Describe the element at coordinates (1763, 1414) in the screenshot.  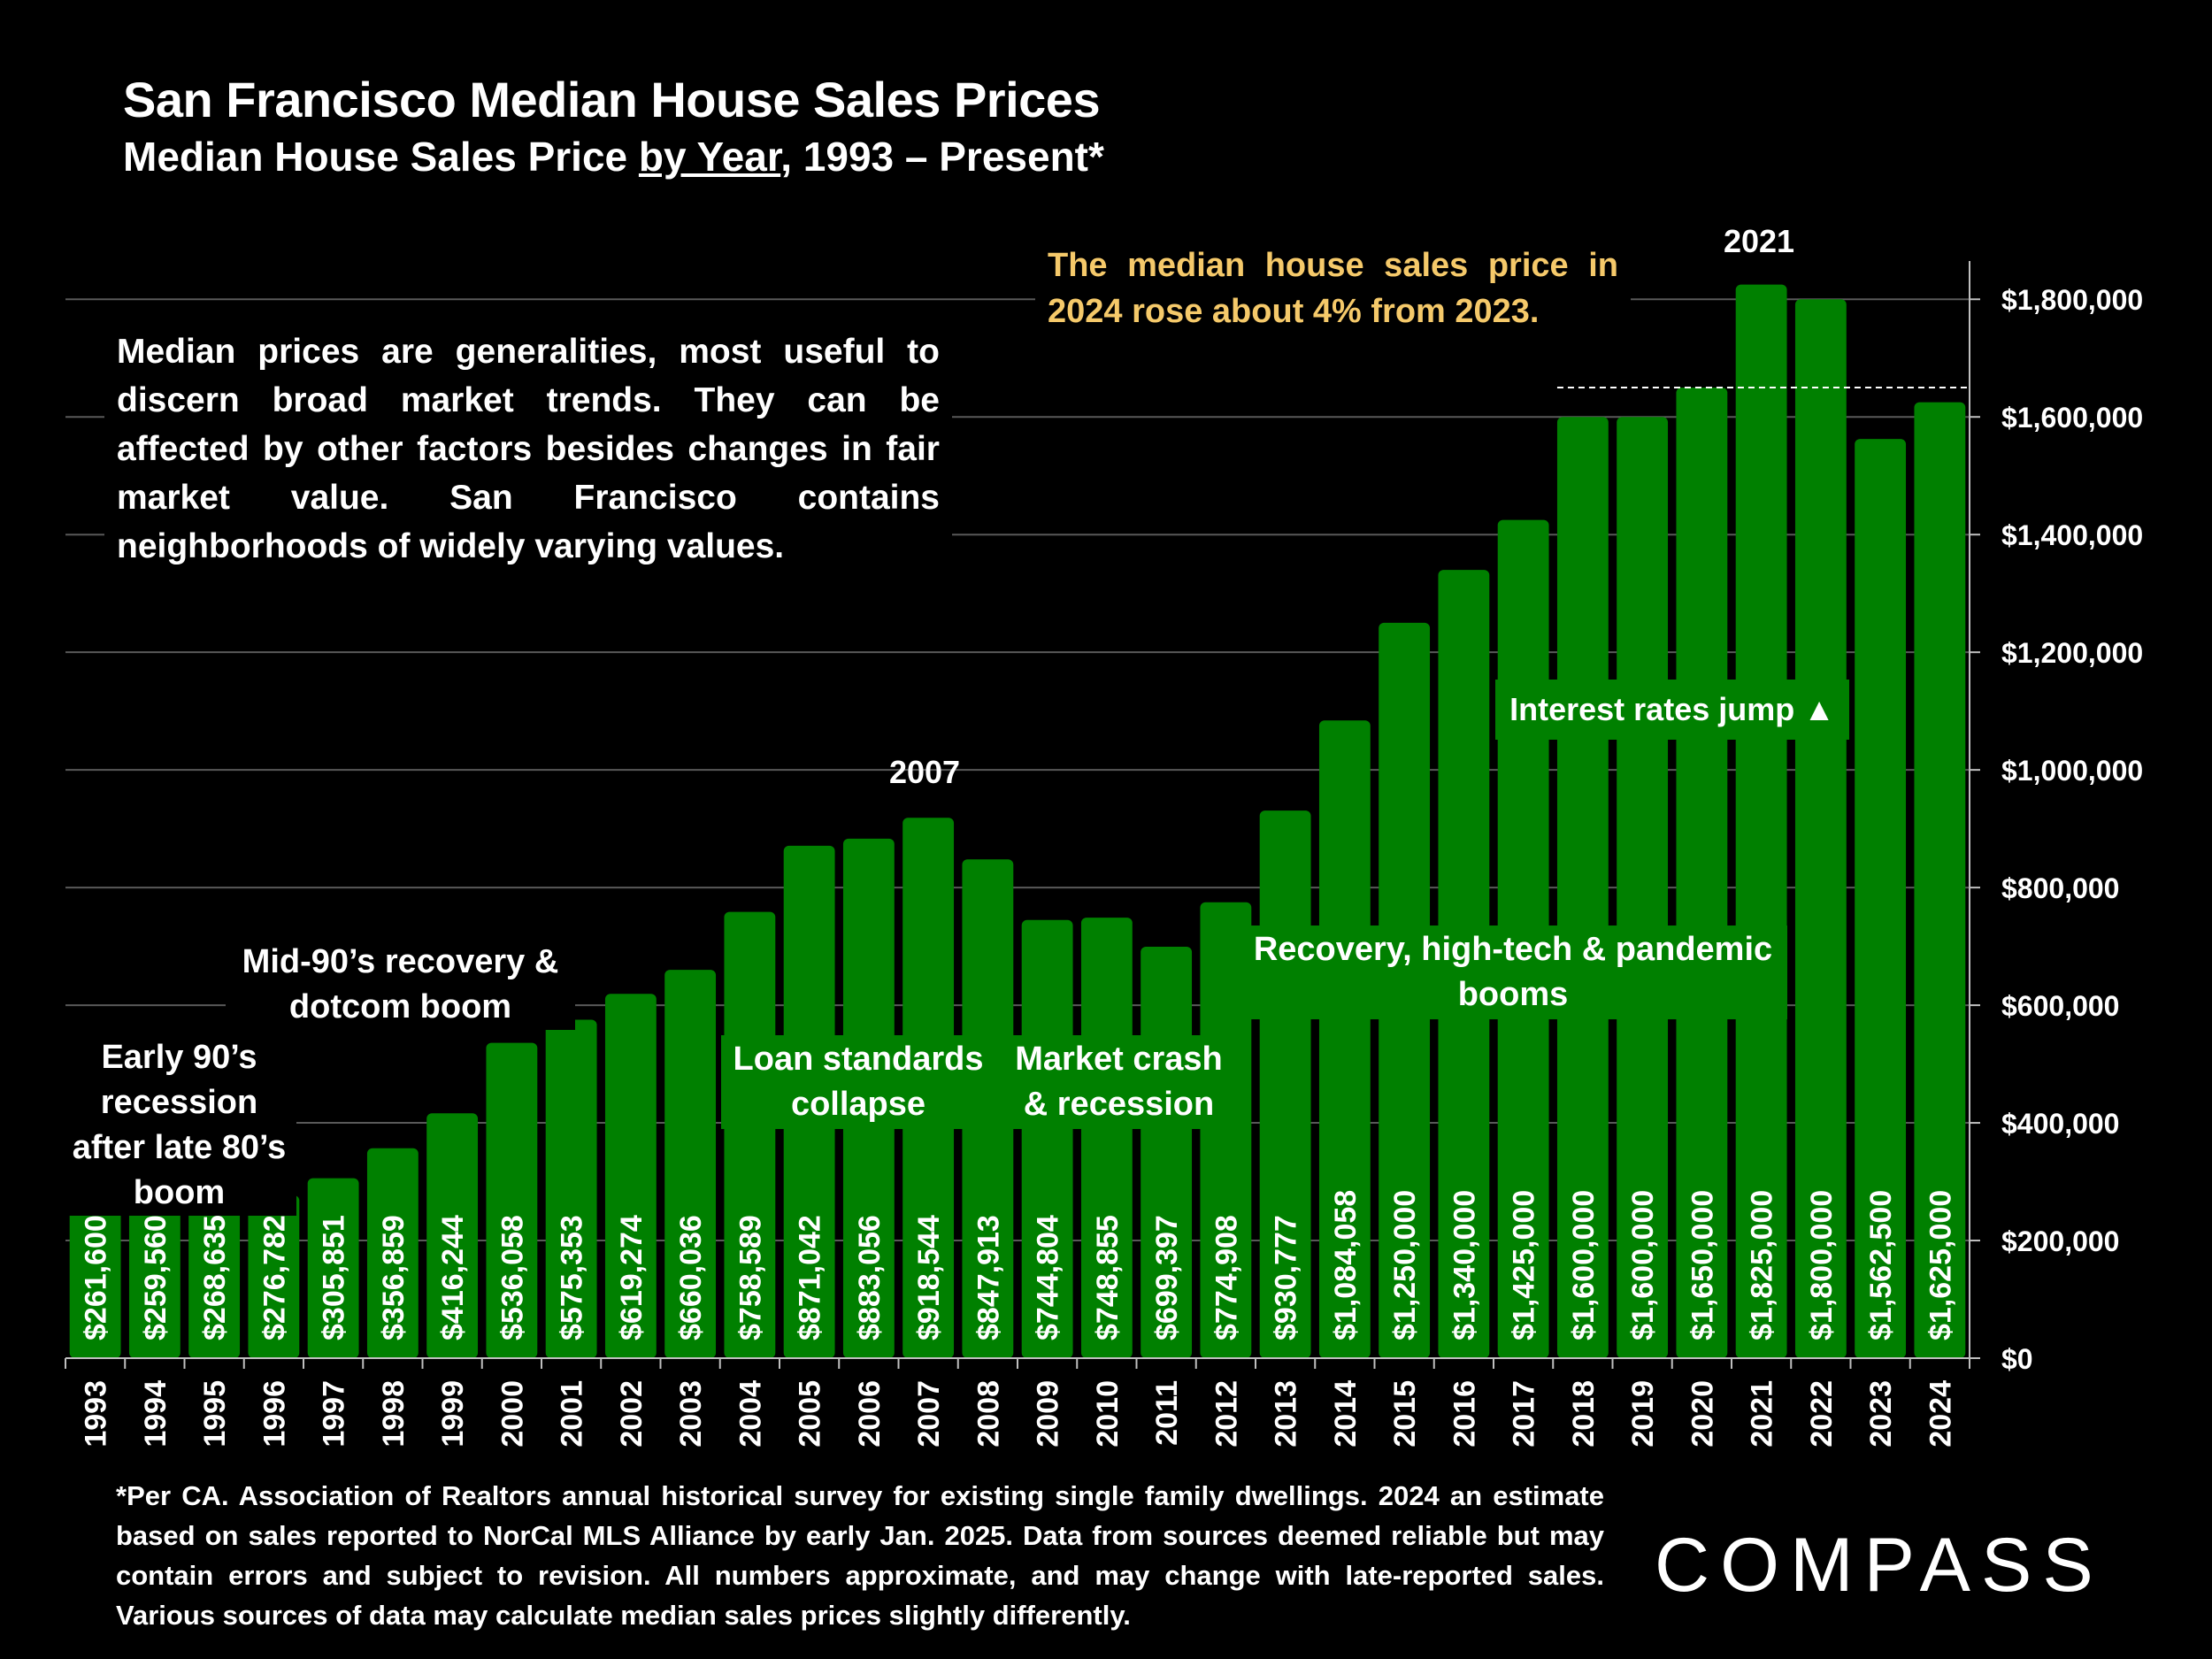
I see `x-tick-label: 2021` at that location.